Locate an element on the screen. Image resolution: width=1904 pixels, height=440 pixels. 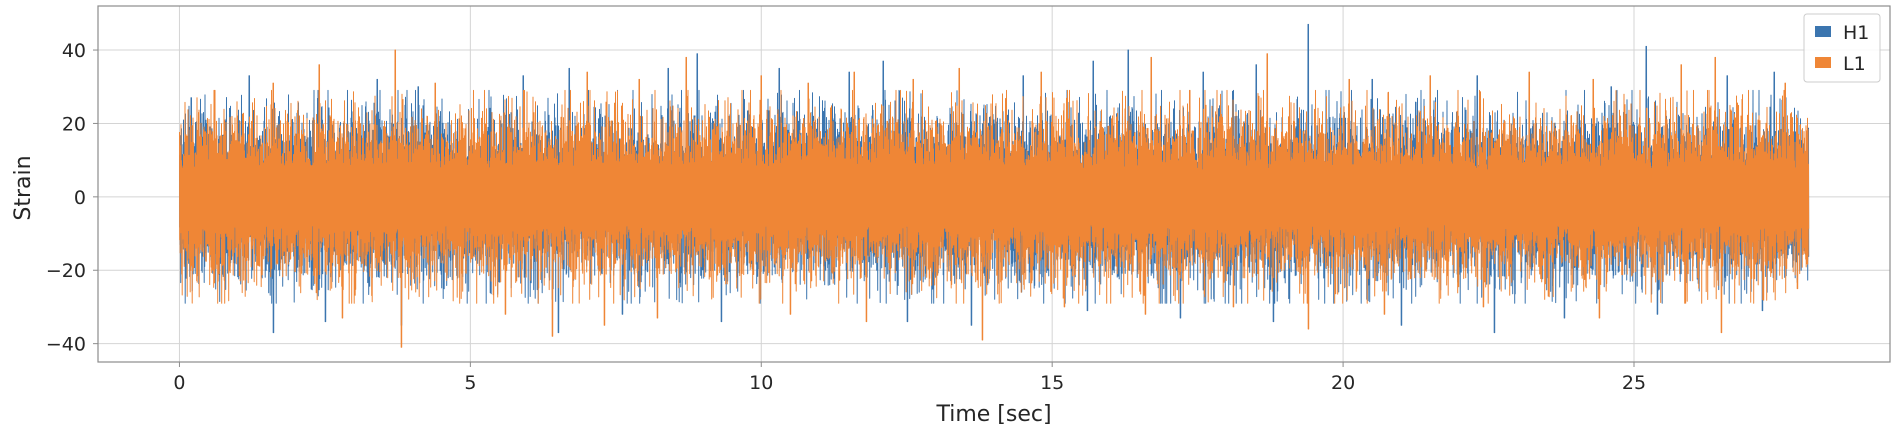
y-axis-label: Strain is located at coordinates (23, 187).